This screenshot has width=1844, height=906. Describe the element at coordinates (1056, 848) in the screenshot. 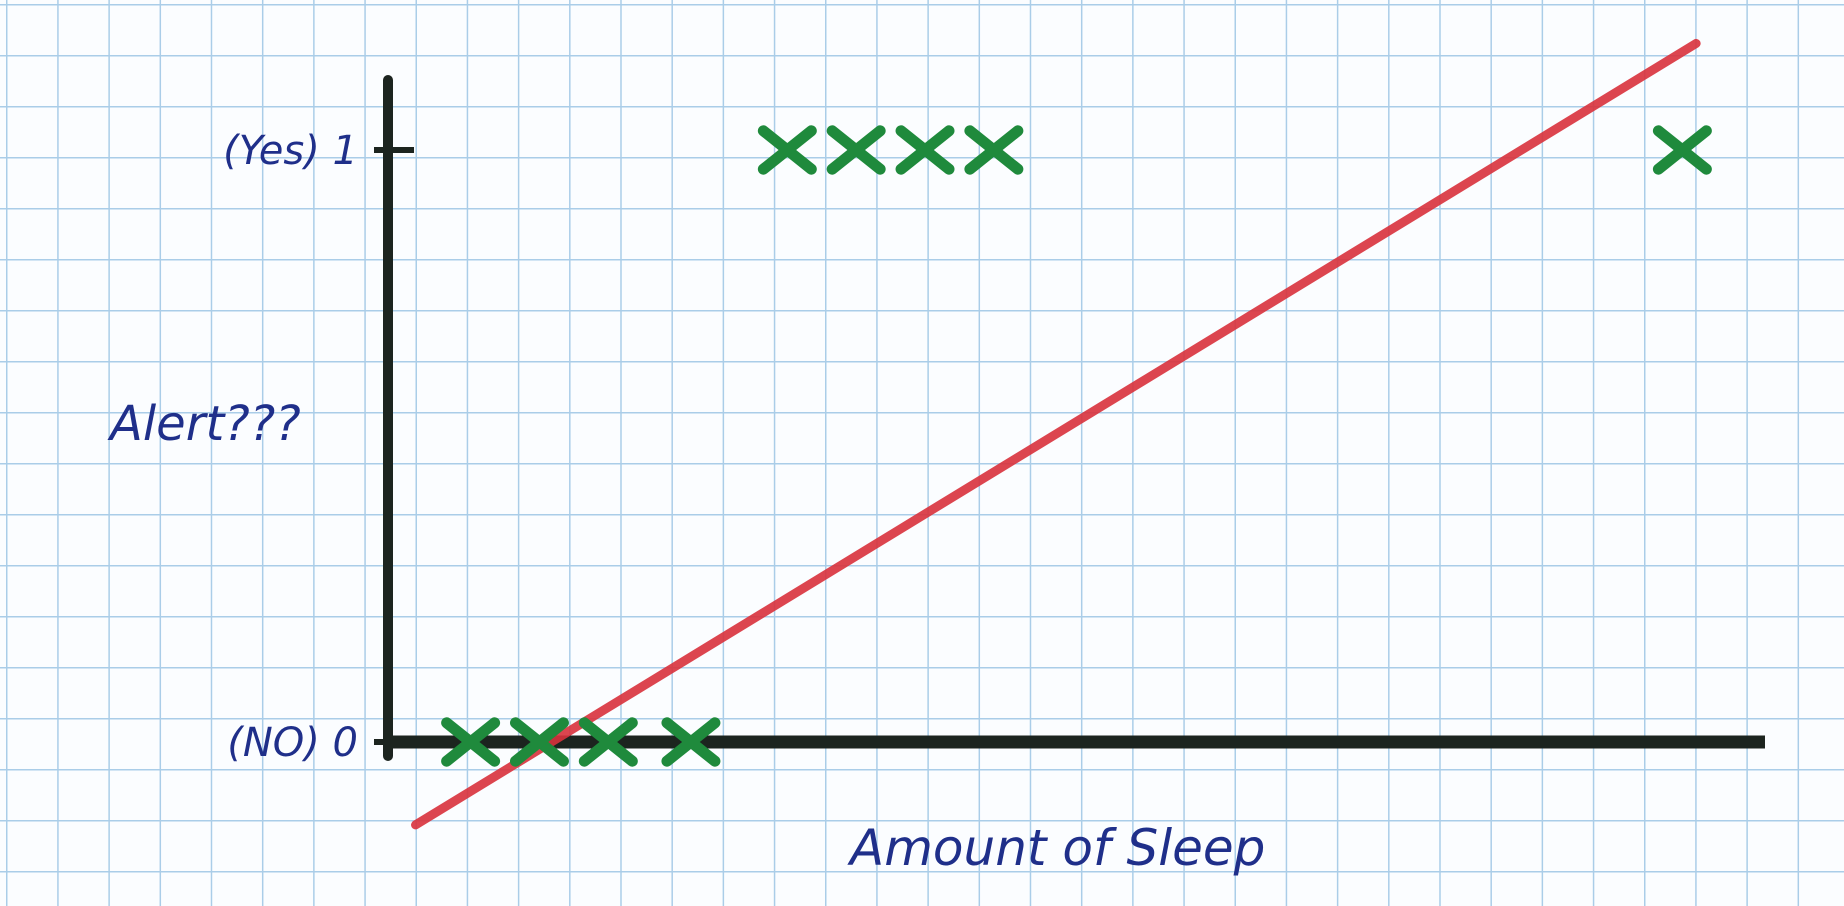

I see `x-axis-label: Amount of Sleep` at that location.